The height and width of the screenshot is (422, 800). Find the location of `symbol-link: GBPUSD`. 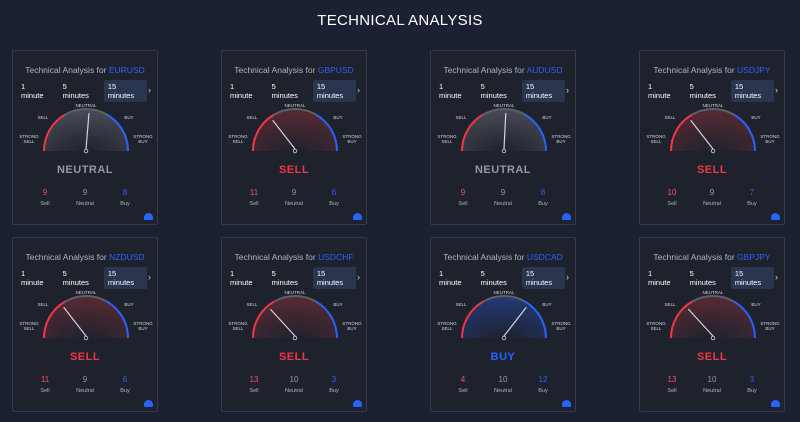

symbol-link: GBPUSD is located at coordinates (335, 70).